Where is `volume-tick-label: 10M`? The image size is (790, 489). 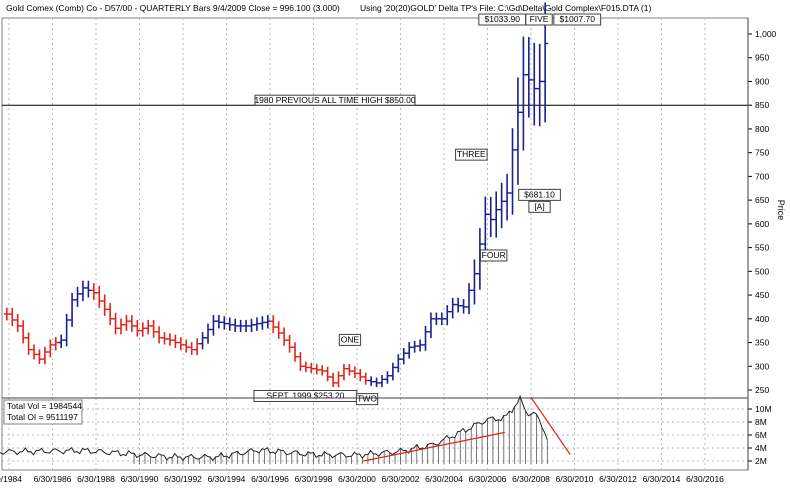
volume-tick-label: 10M is located at coordinates (763, 409).